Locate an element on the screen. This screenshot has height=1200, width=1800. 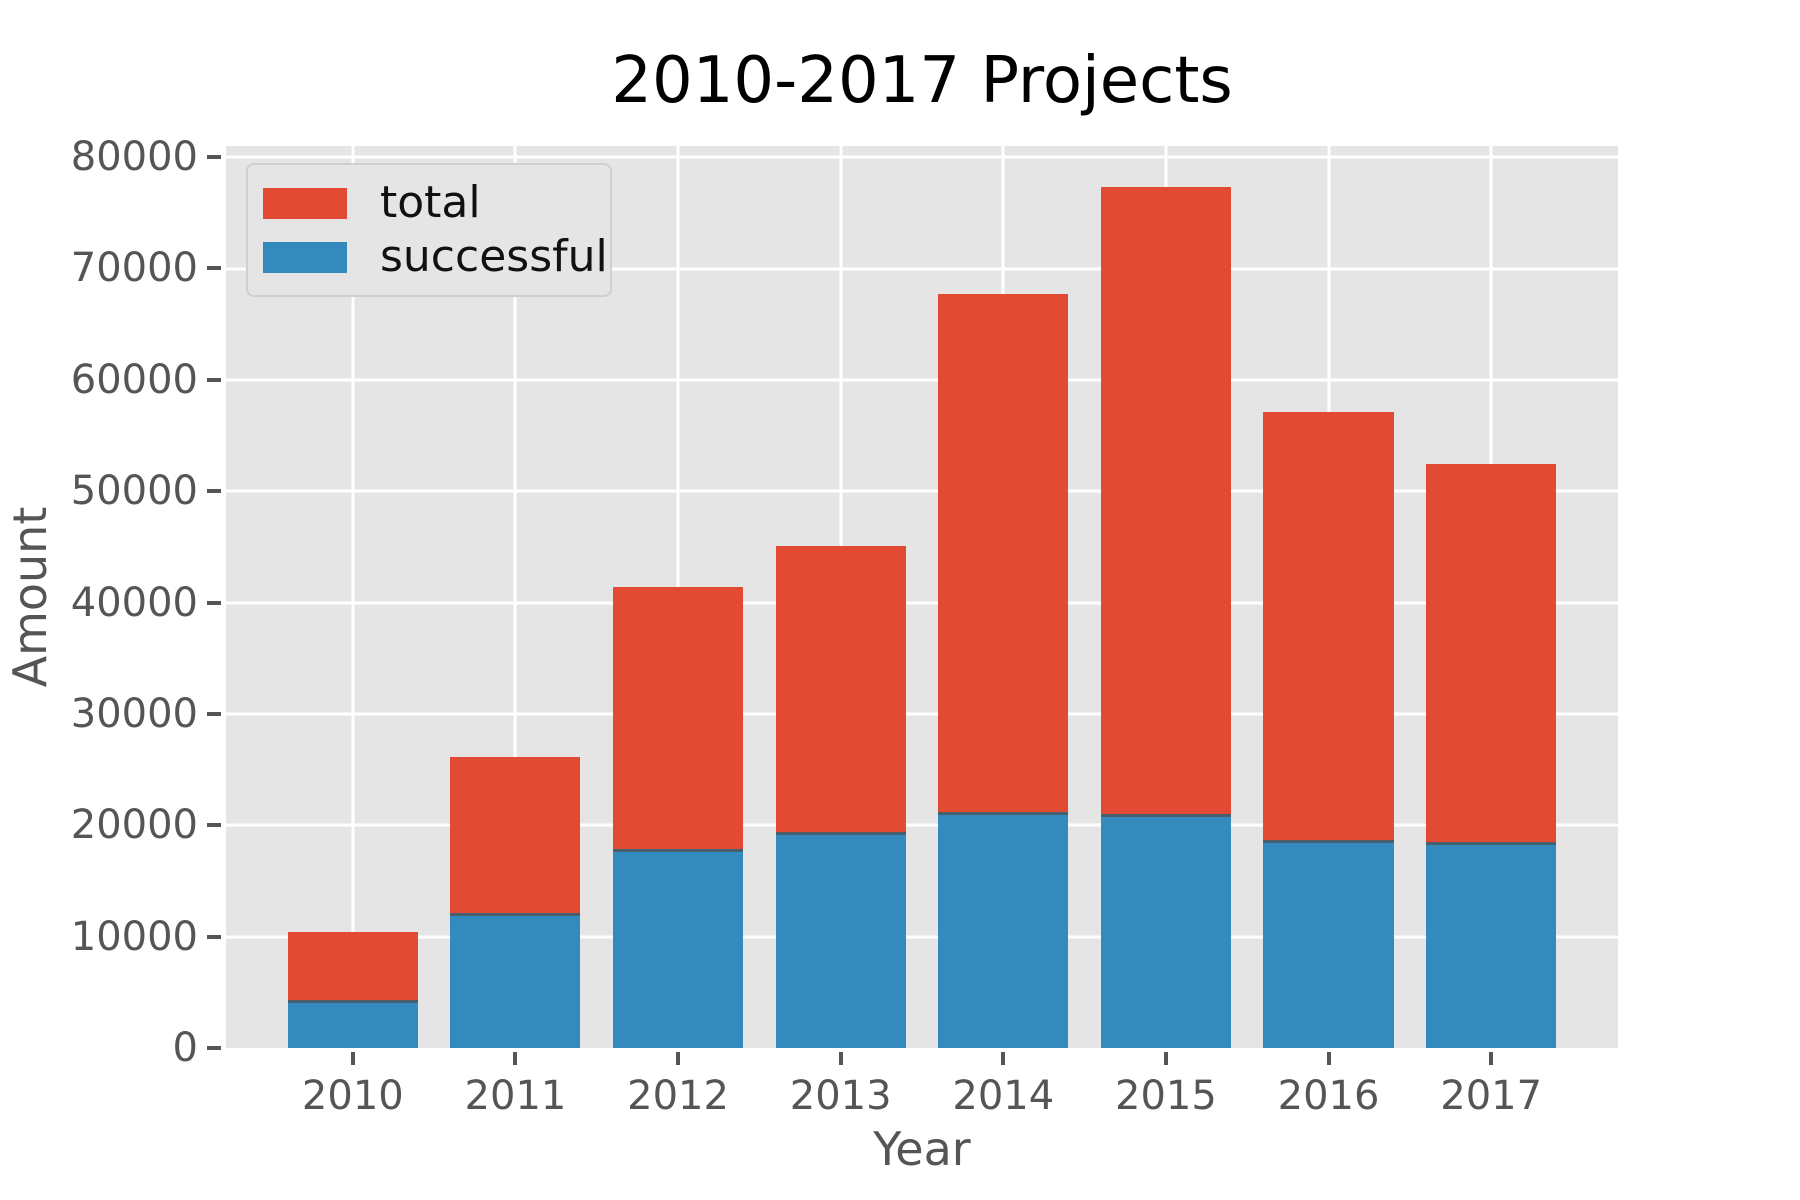
legend-item-successful: successful is located at coordinates (436, 257).